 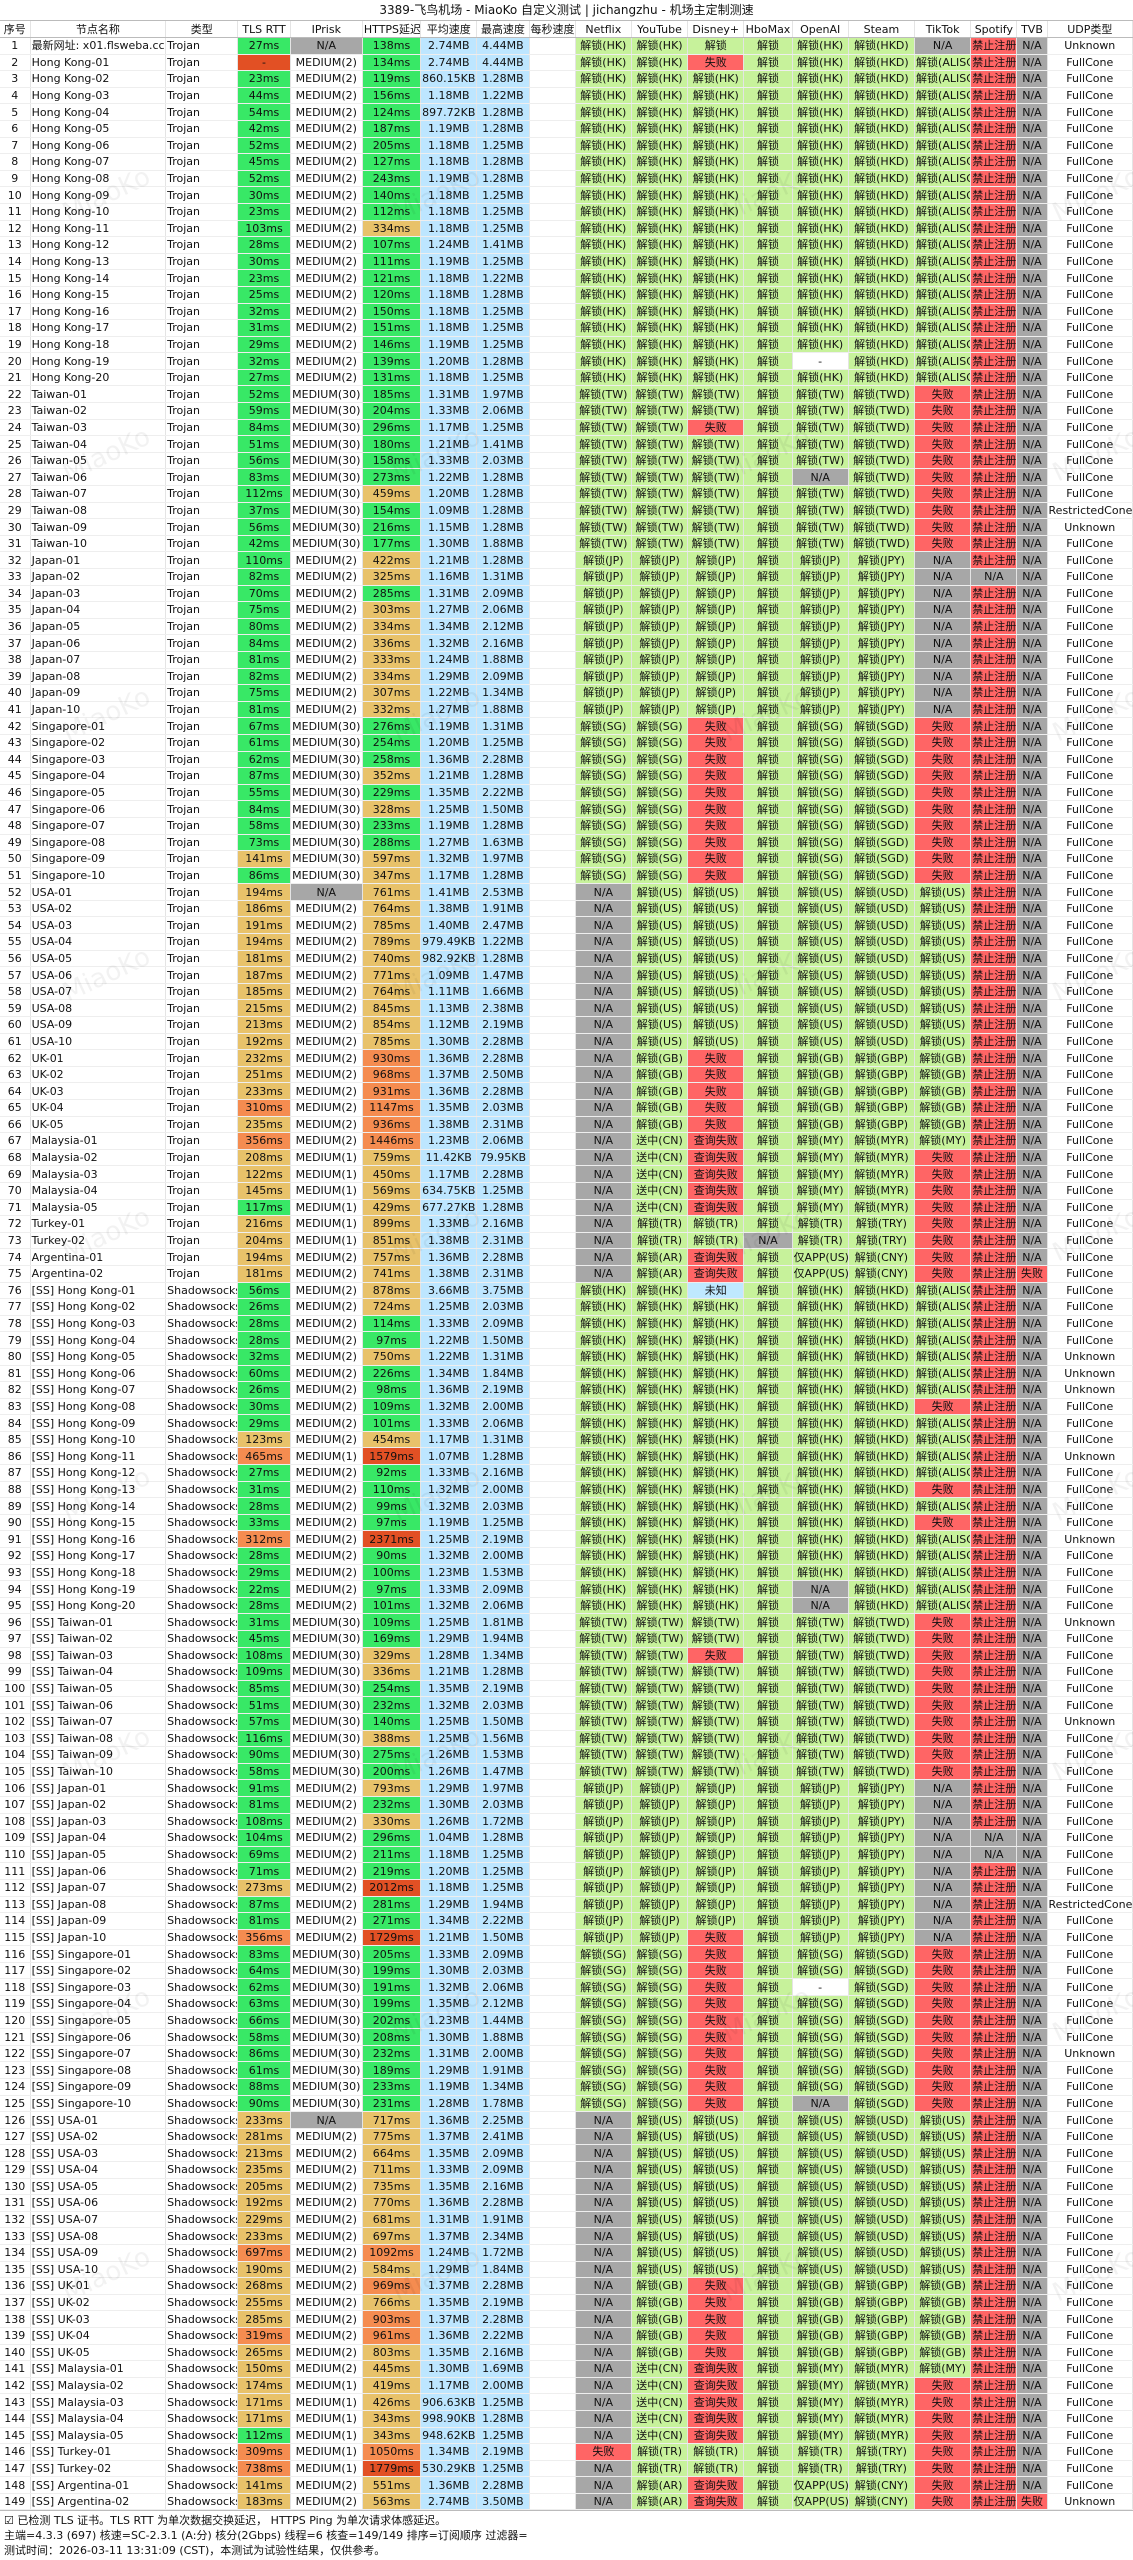 I want to click on cell-avg-speed: 1.38MB, so click(x=449, y=909).